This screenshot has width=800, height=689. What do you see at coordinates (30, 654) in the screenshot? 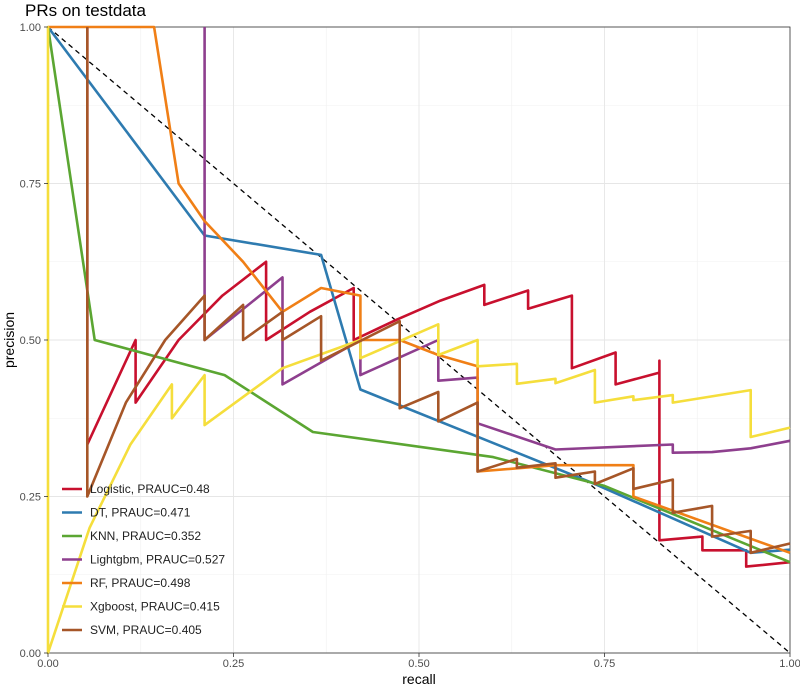
I see `y-tick-label: 0.00` at bounding box center [30, 654].